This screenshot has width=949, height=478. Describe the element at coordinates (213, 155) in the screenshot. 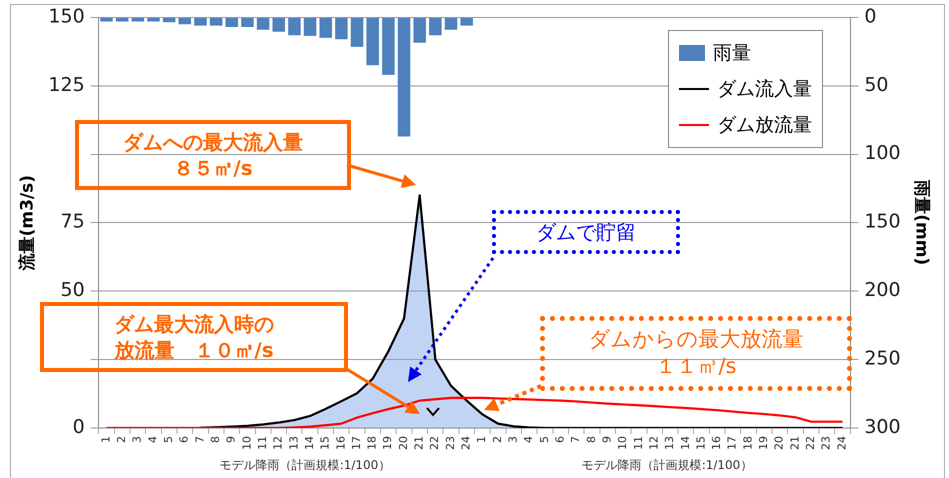

I see `annotation: ダムへの最大流入量８５㎥/s` at that location.